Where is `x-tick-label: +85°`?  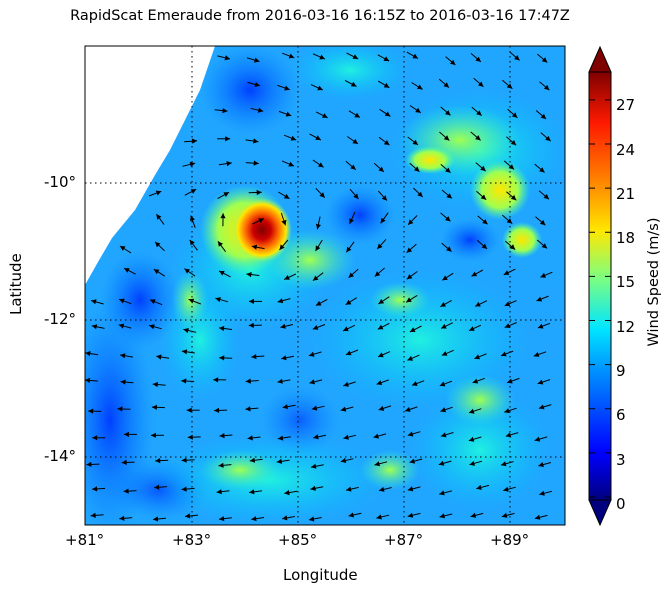 x-tick-label: +85° is located at coordinates (298, 540).